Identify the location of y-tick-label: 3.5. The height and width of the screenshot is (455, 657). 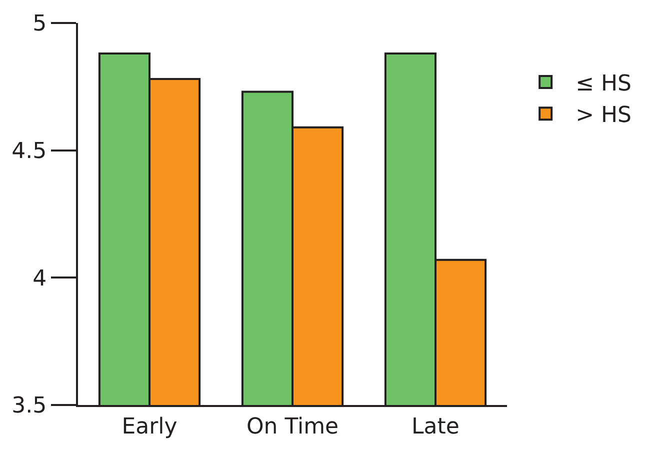
(29, 406).